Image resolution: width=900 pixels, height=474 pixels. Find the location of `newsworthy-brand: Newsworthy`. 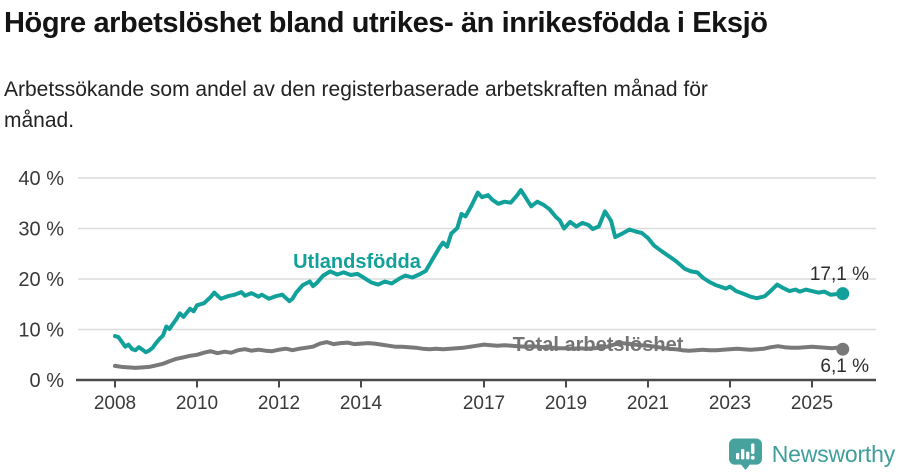

newsworthy-brand: Newsworthy is located at coordinates (811, 454).